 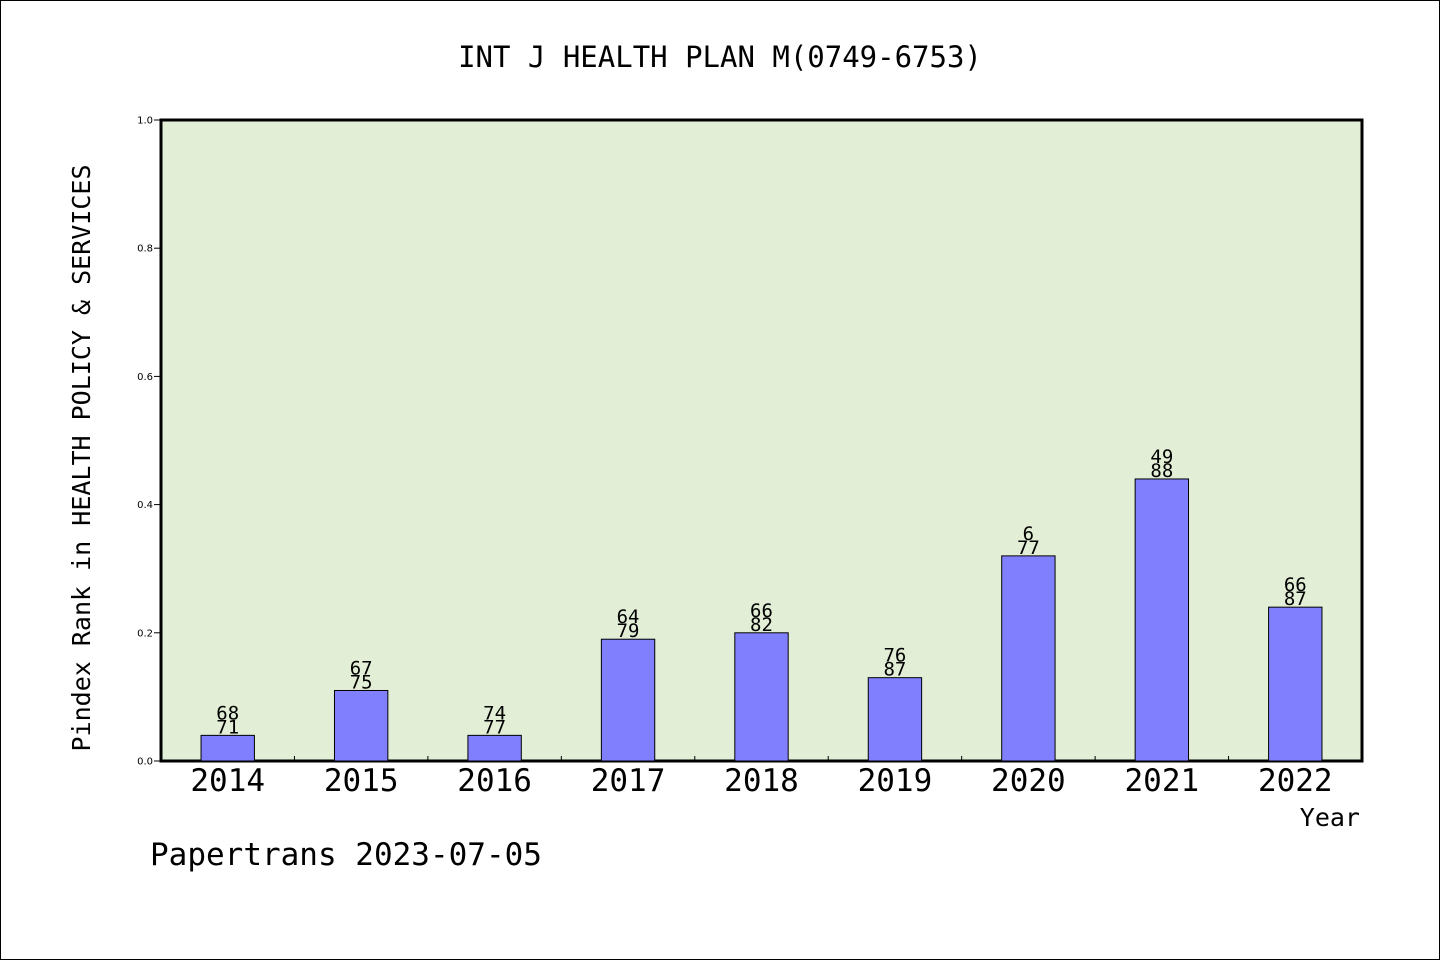 What do you see at coordinates (361, 725) in the screenshot?
I see `bar-2015` at bounding box center [361, 725].